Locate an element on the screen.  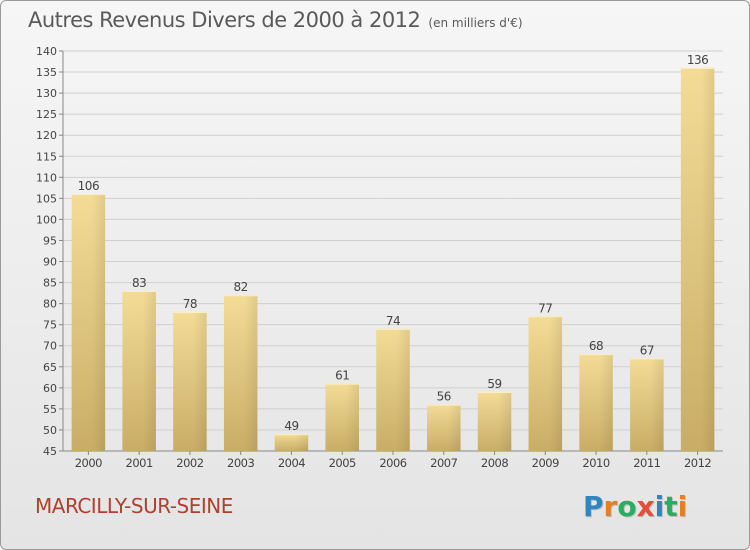
y-tick-label: 115 is located at coordinates (46, 156).